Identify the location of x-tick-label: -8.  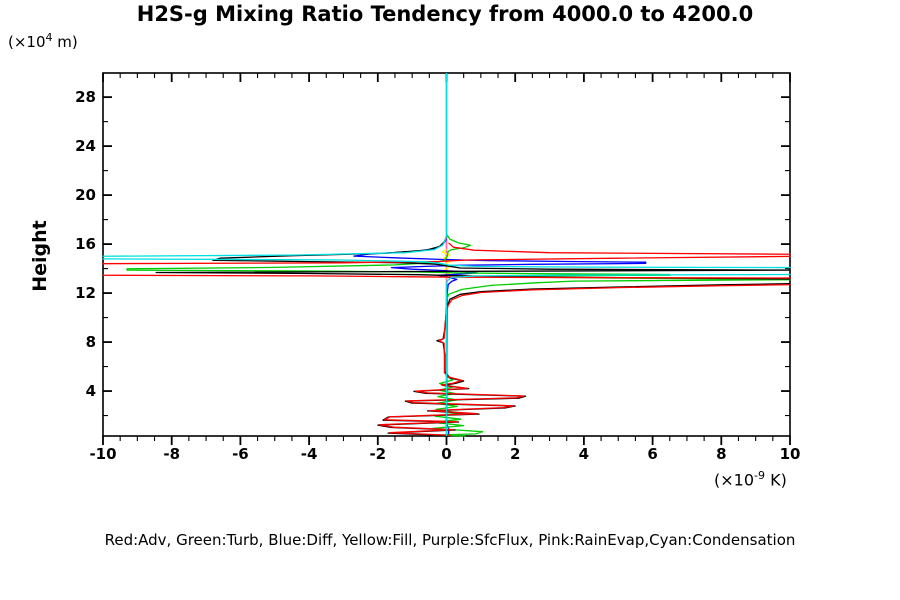
(171, 454).